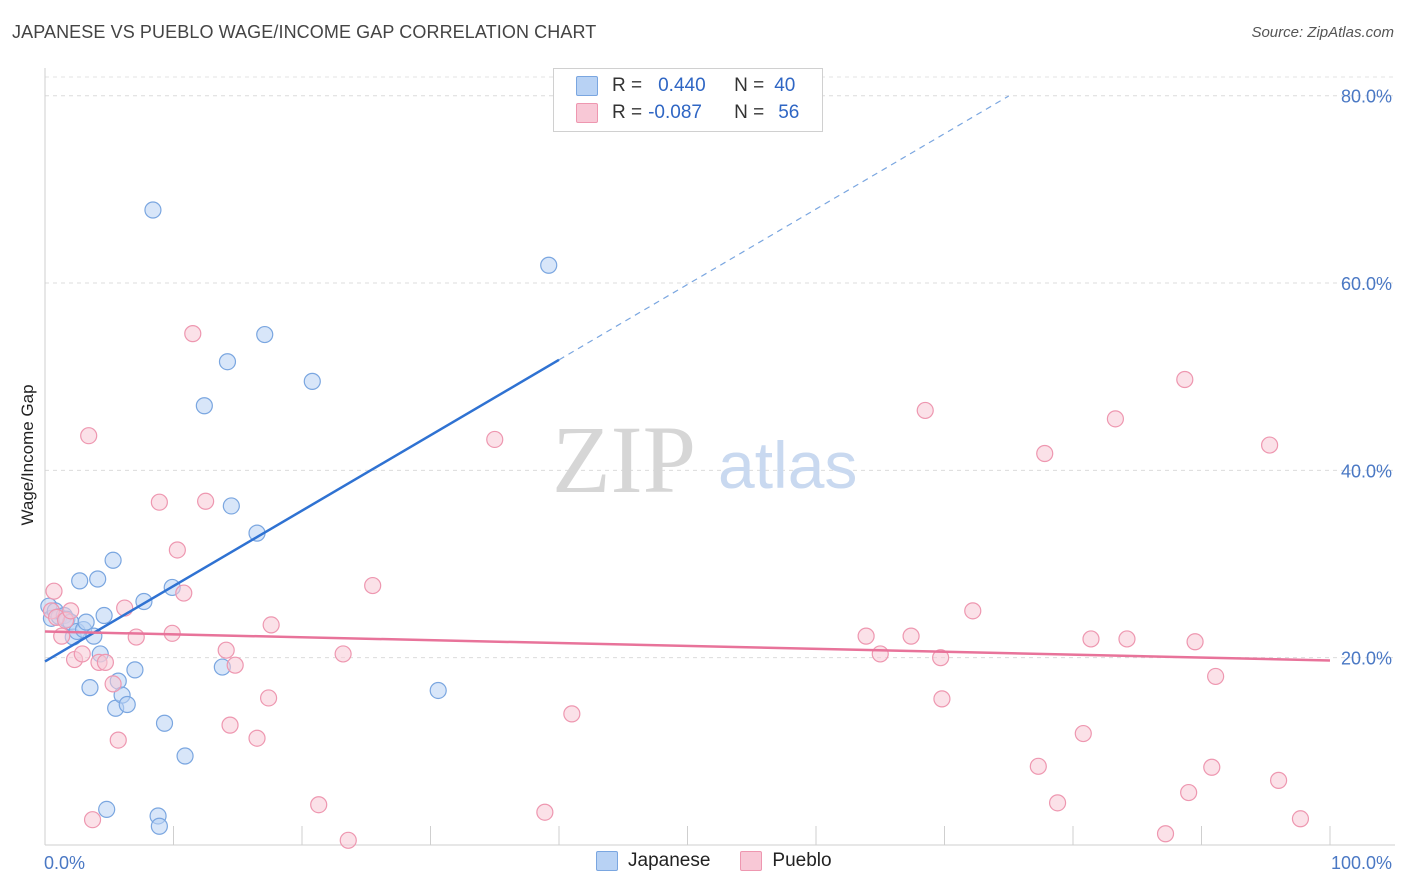 This screenshot has width=1406, height=892. I want to click on source-label: Source: ZipAtlas.com, so click(1322, 32).